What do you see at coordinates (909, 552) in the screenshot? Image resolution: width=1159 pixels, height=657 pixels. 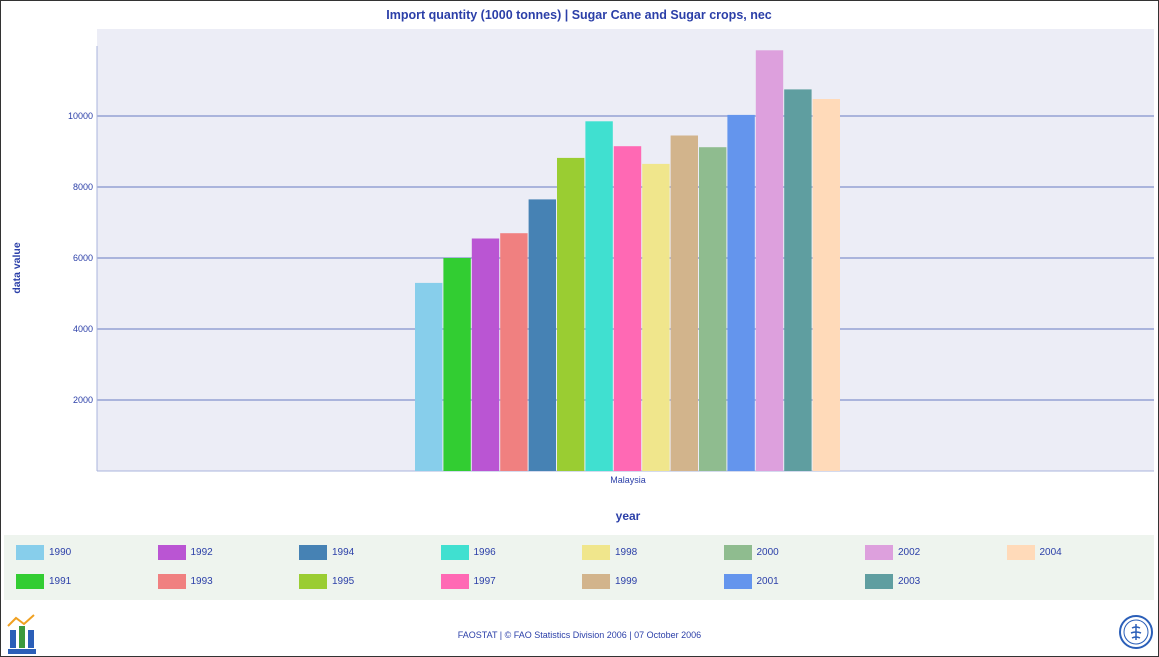 I see `legend-label: 2002` at bounding box center [909, 552].